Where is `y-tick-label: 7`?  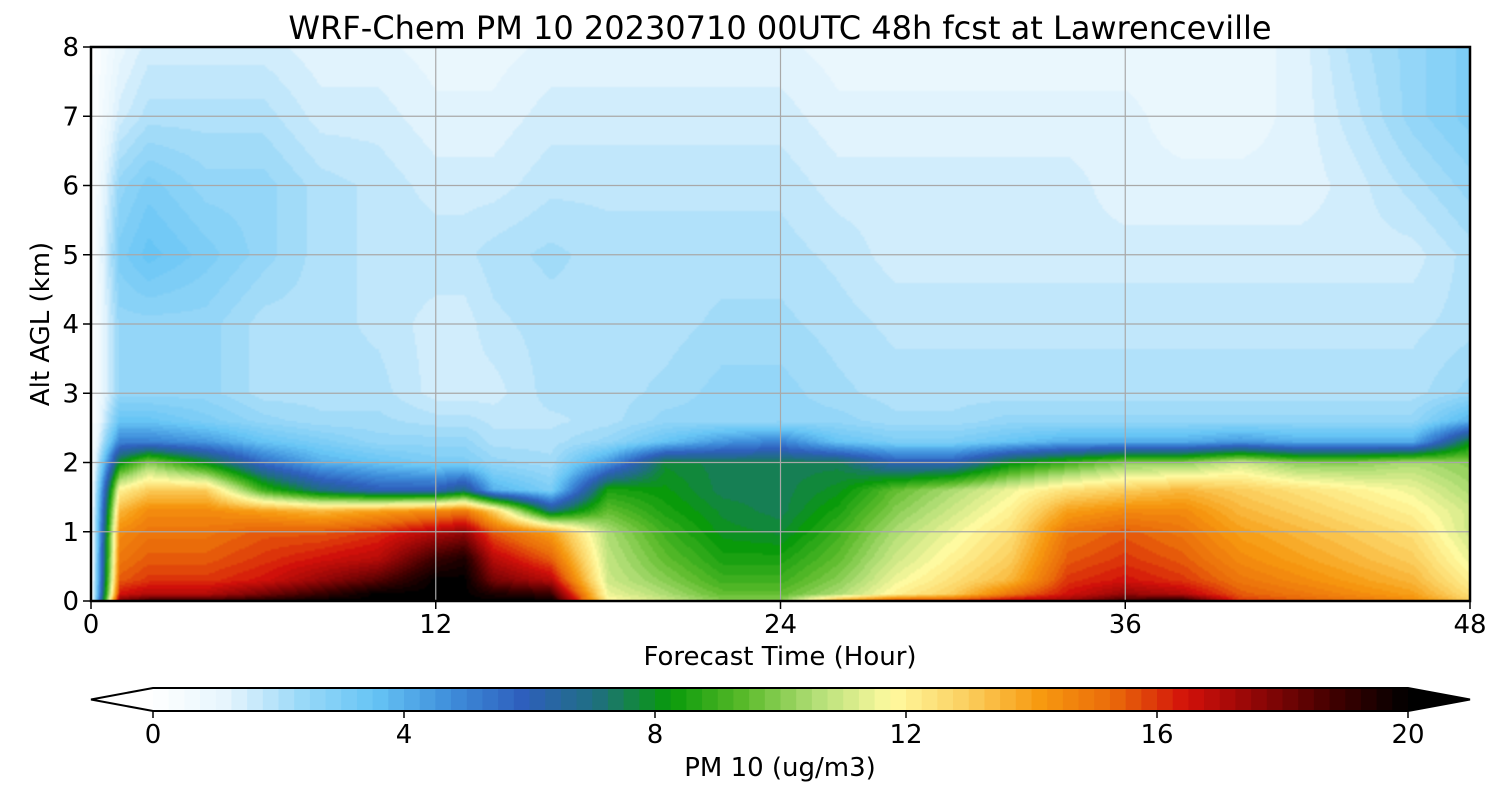
y-tick-label: 7 is located at coordinates (70, 117).